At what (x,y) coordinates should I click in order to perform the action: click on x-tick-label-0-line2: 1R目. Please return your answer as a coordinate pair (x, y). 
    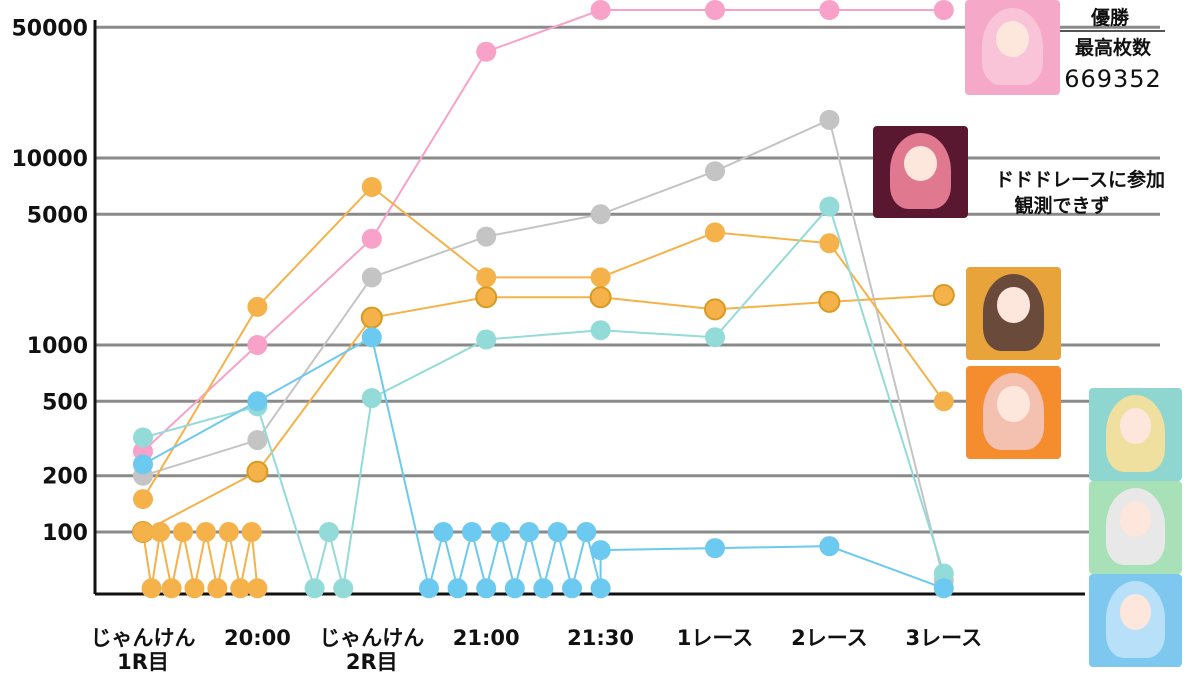
    Looking at the image, I should click on (143, 662).